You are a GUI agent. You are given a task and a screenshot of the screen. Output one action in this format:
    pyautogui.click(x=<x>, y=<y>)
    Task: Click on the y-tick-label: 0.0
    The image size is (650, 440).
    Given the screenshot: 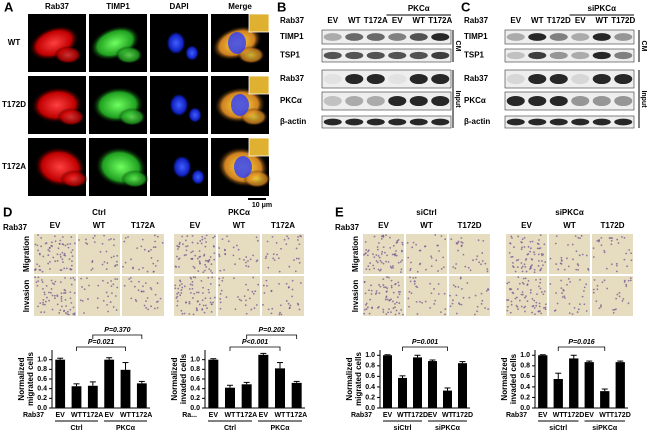 What is the action you would take?
    pyautogui.click(x=525, y=408)
    